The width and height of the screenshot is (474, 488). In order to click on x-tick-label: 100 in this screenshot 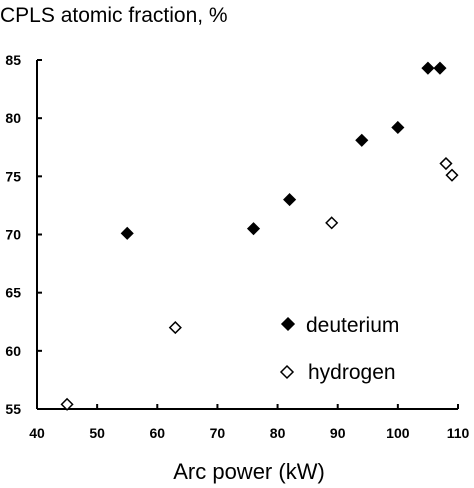, I will do `click(398, 433)`.